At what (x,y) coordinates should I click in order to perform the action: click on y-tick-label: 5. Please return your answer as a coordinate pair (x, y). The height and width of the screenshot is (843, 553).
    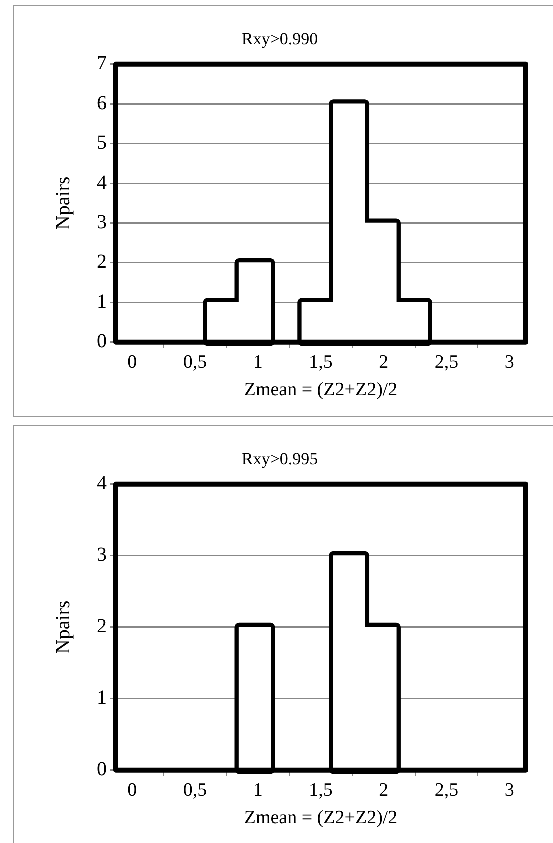
    Looking at the image, I should click on (102, 143).